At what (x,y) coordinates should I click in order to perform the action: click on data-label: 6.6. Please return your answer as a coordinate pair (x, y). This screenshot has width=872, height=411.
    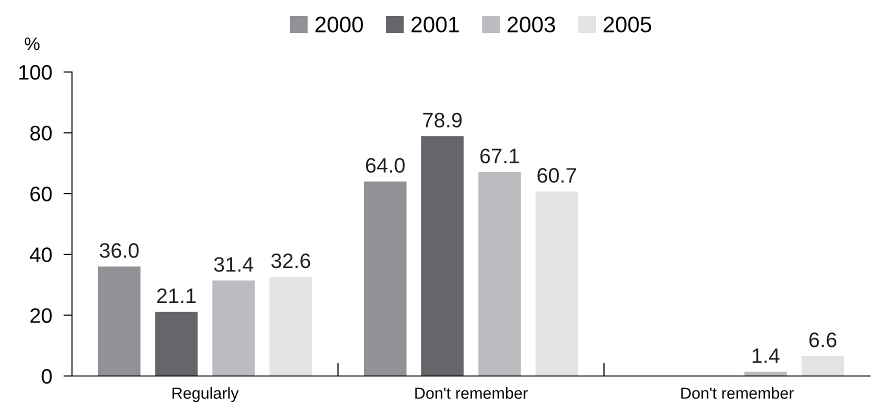
    Looking at the image, I should click on (822, 340).